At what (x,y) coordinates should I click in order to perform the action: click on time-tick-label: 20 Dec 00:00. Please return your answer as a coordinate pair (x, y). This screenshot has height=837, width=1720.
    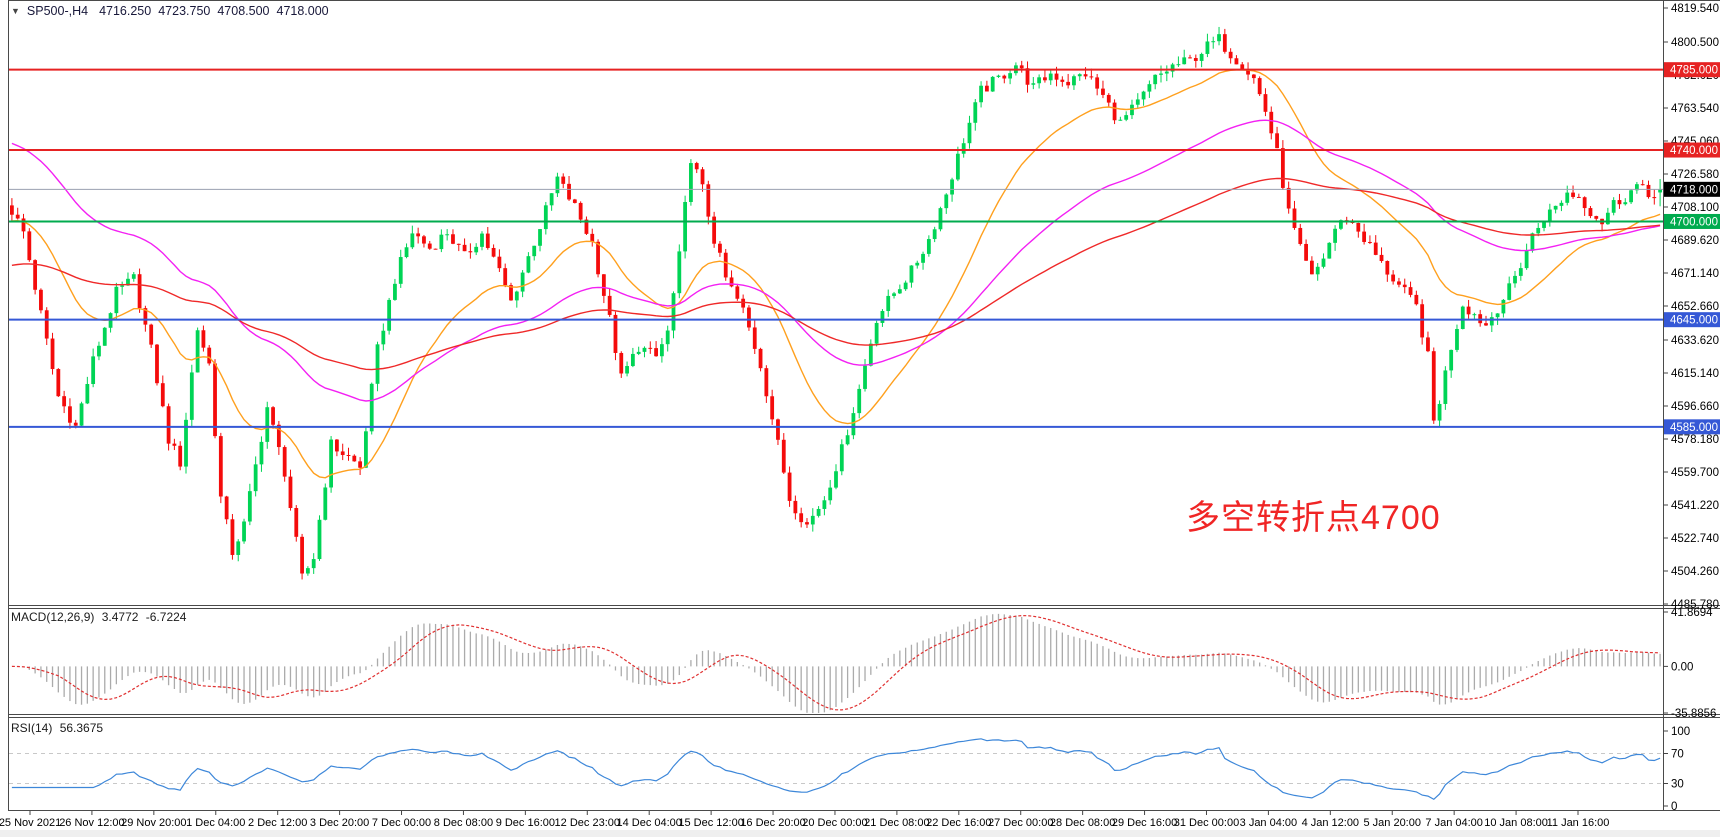
    Looking at the image, I should click on (834, 823).